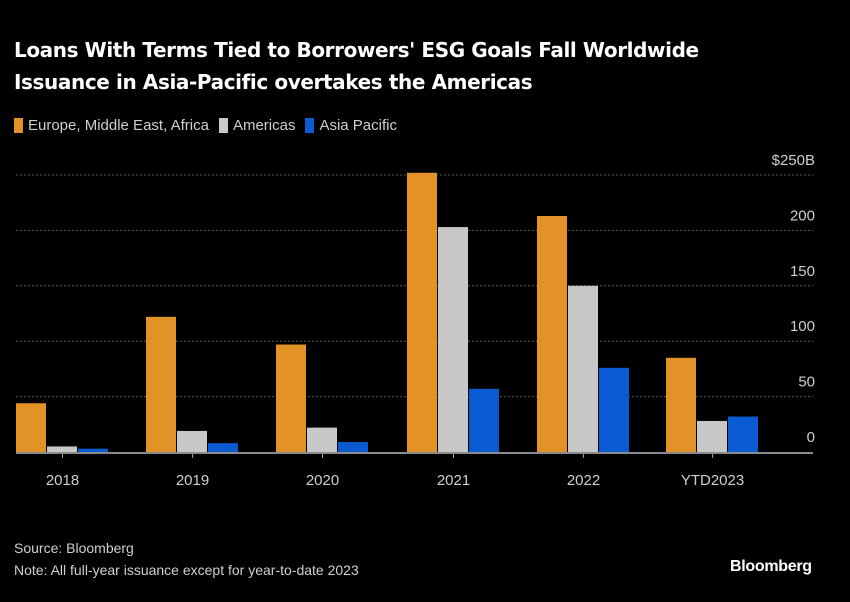  What do you see at coordinates (118, 125) in the screenshot?
I see `legend-label-emea: Europe, Middle East, Africa` at bounding box center [118, 125].